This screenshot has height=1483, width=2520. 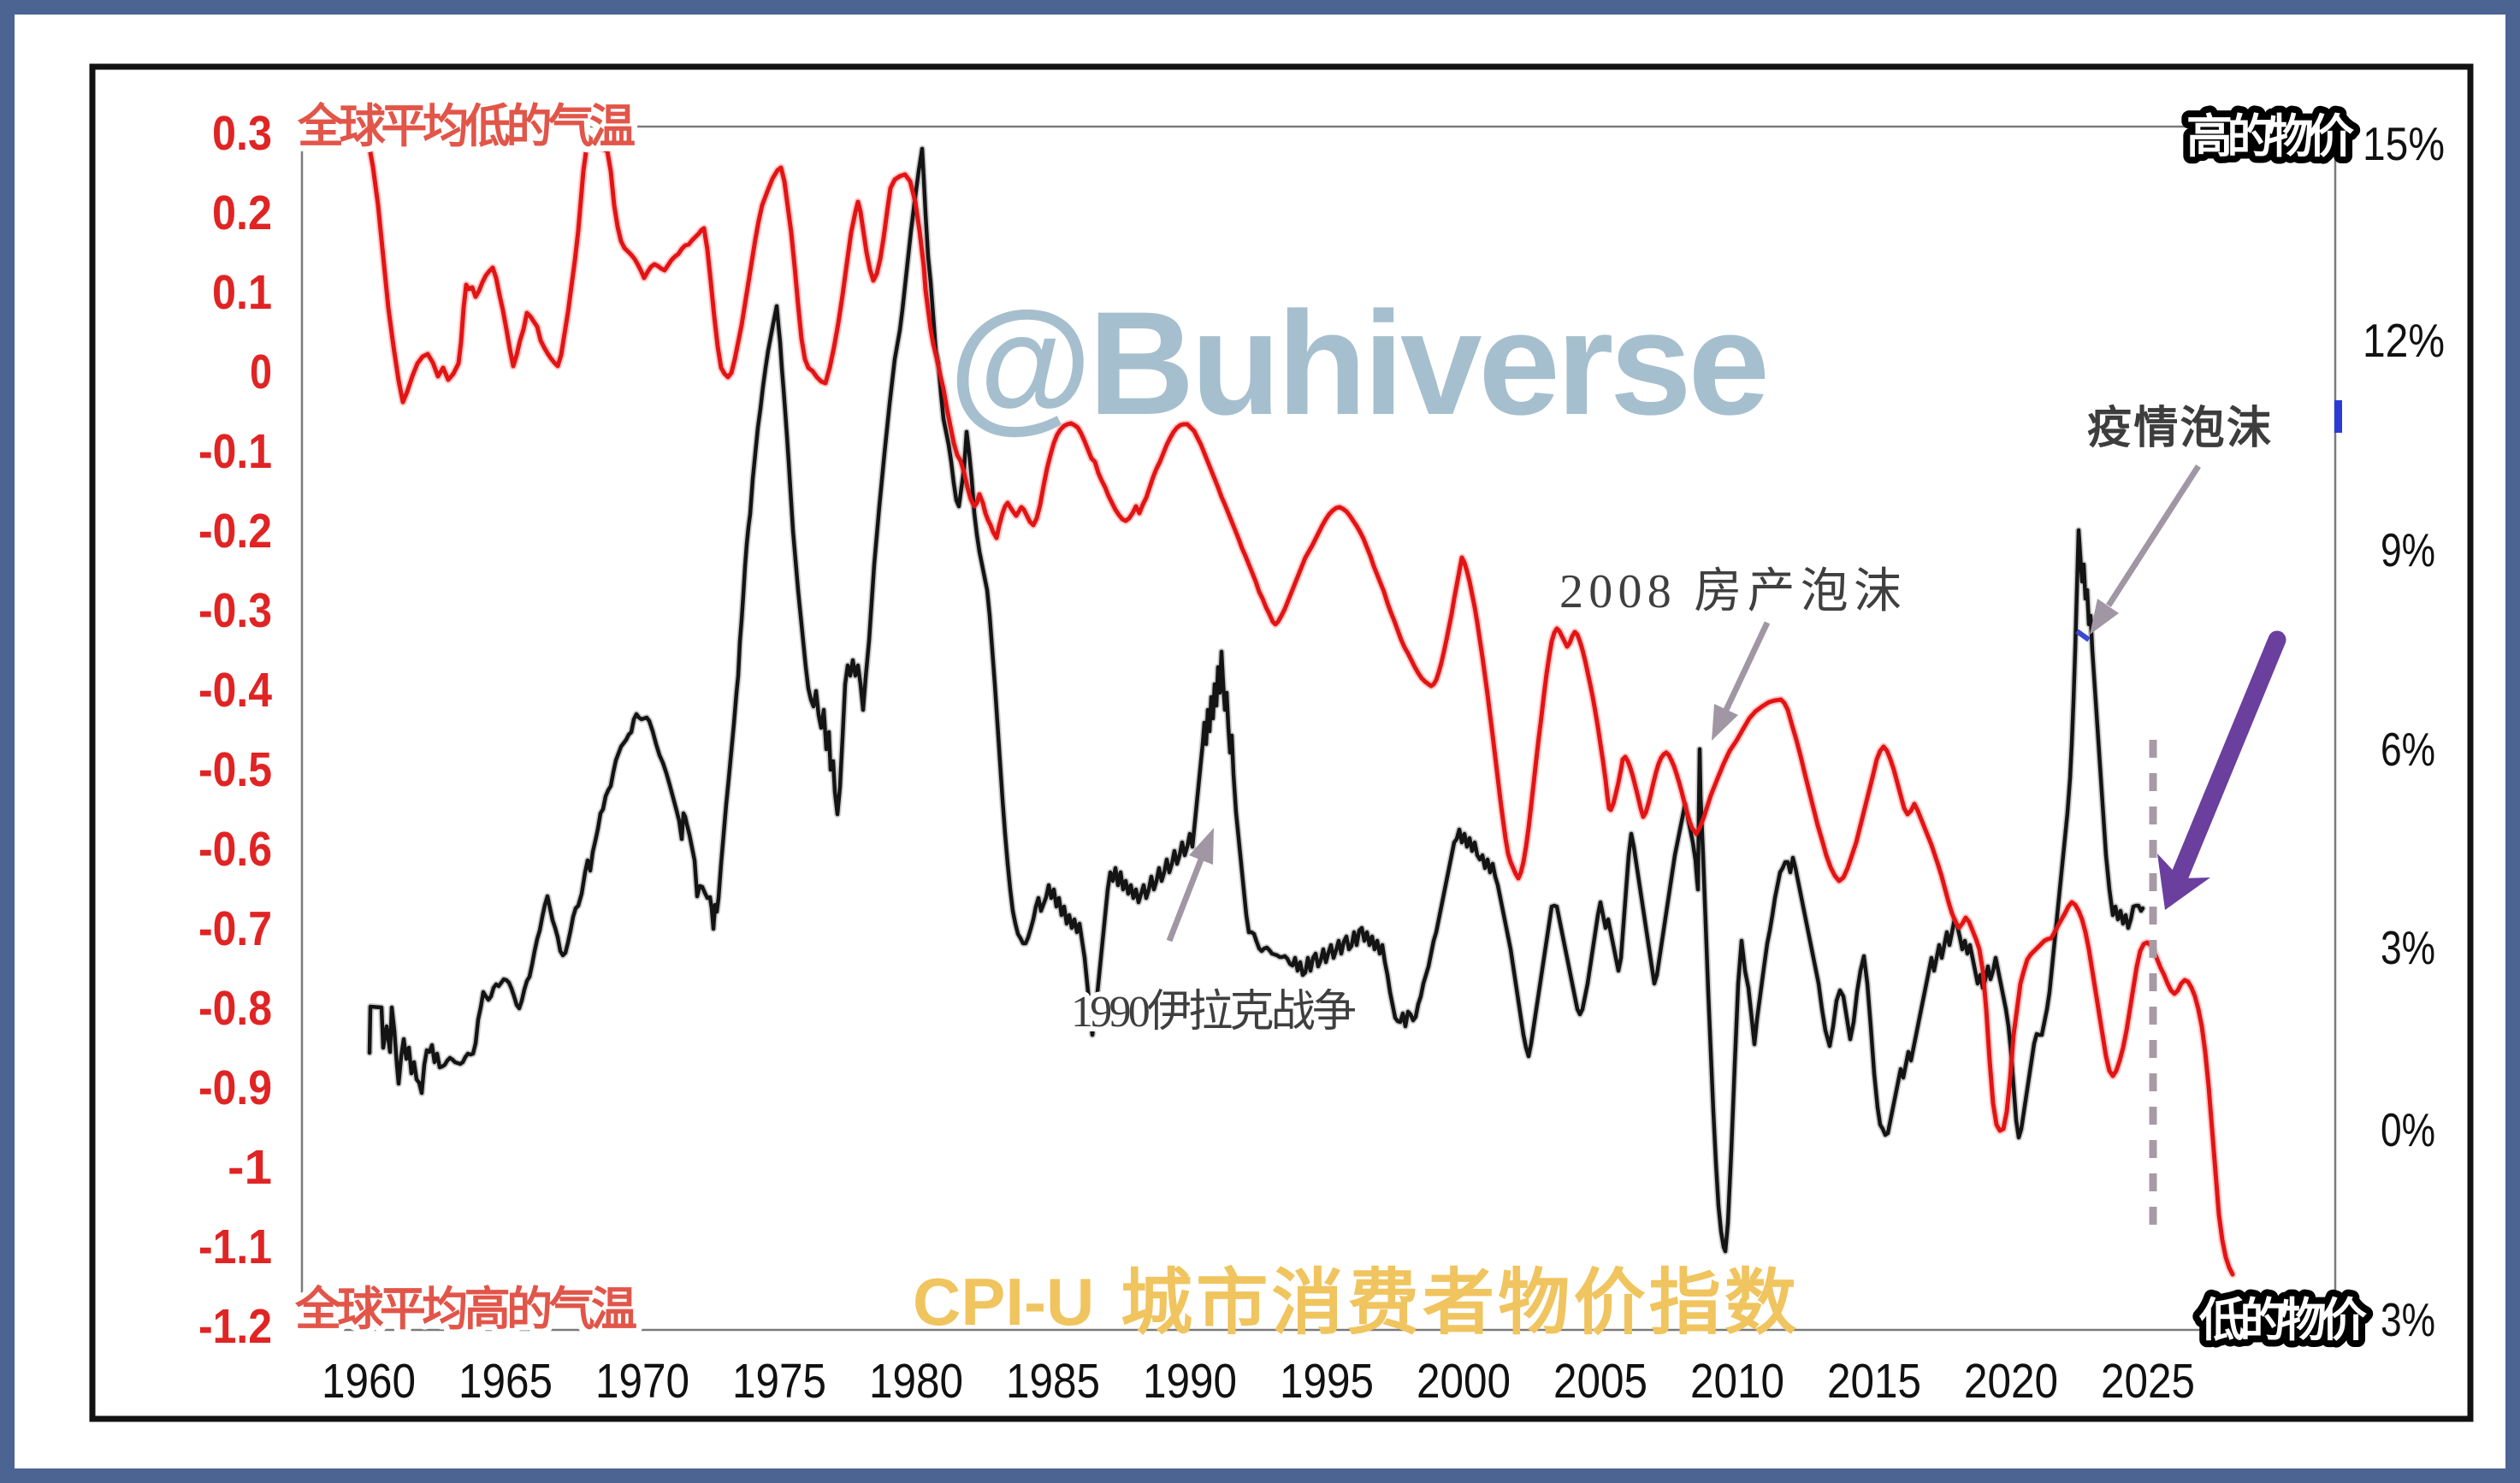 I want to click on svg-text: 0.3, so click(x=242, y=133).